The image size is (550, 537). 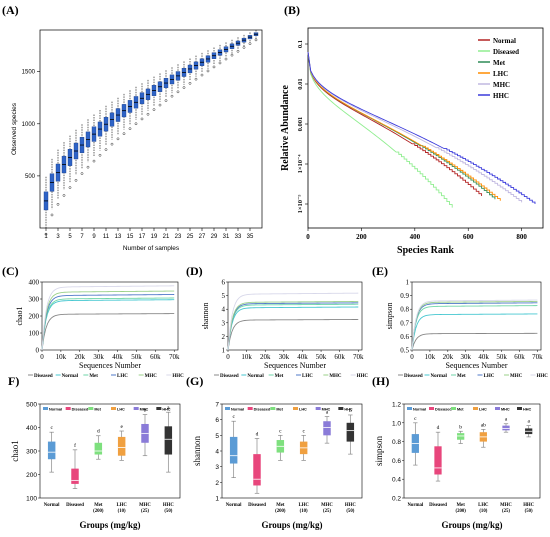 What do you see at coordinates (224, 323) in the screenshot?
I see `y-tick-label: 3` at bounding box center [224, 323].